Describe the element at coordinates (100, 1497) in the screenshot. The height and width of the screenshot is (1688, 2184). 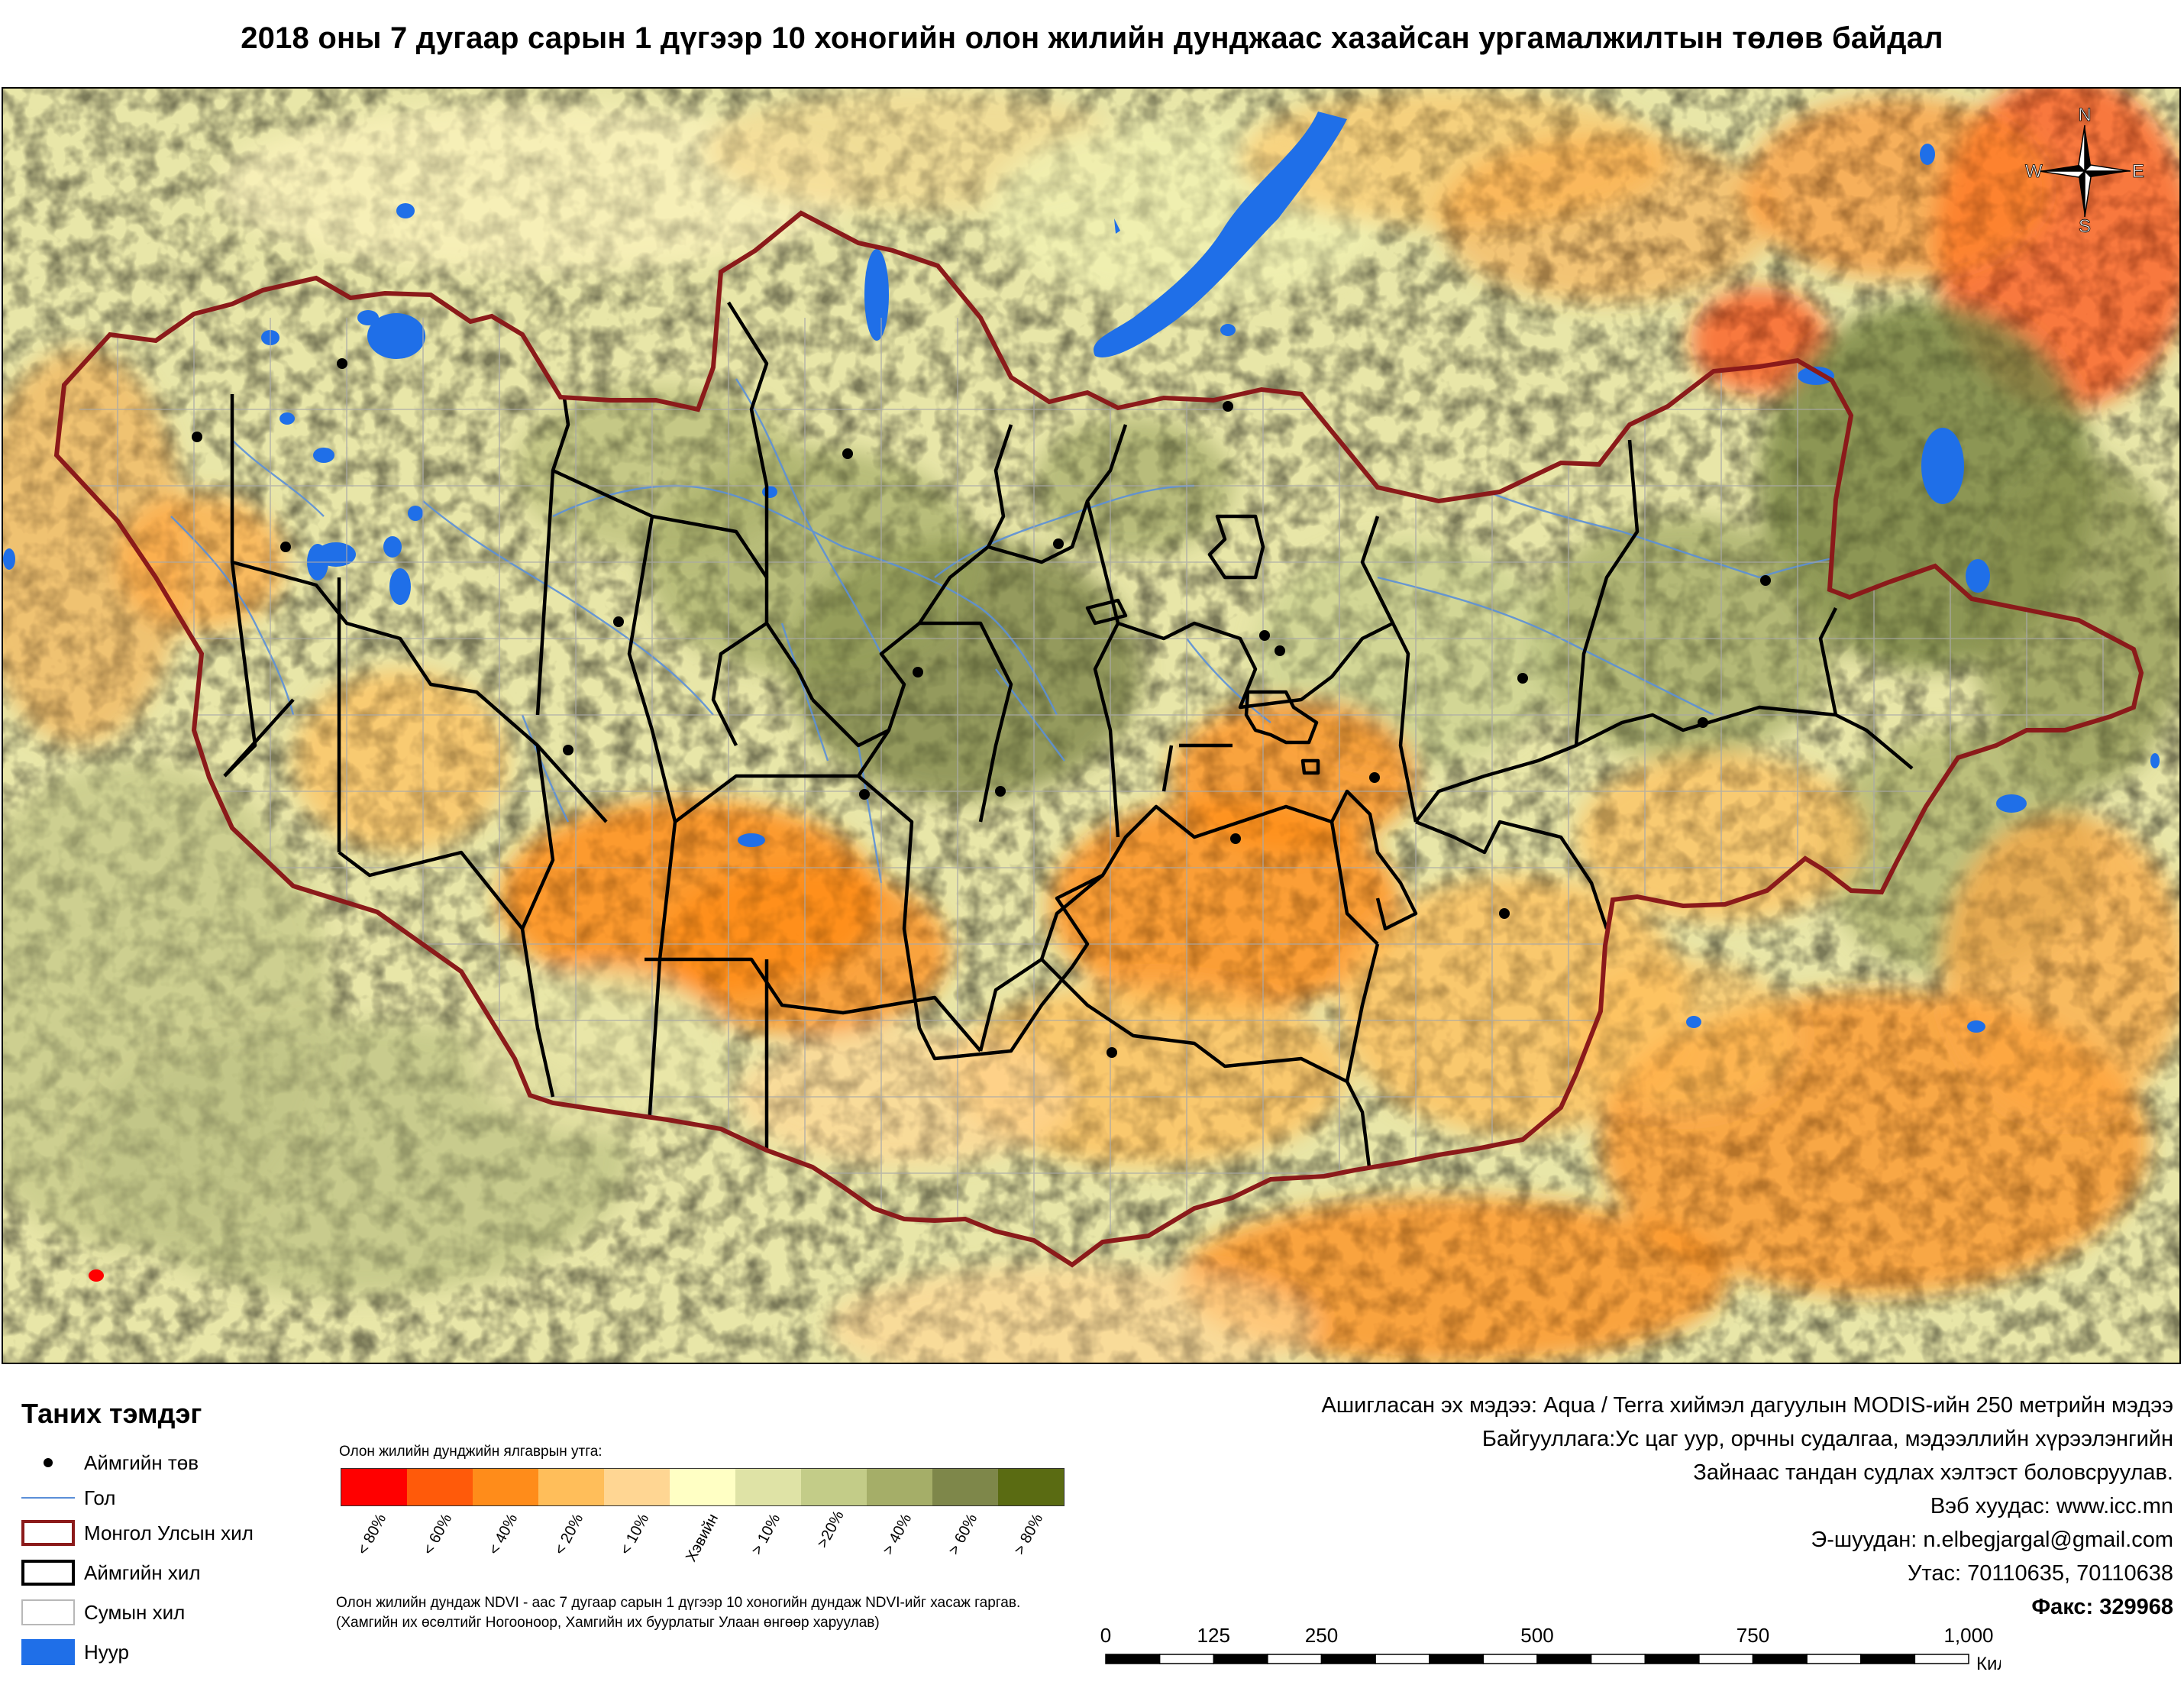
I see `legend-item-river: Гол` at that location.